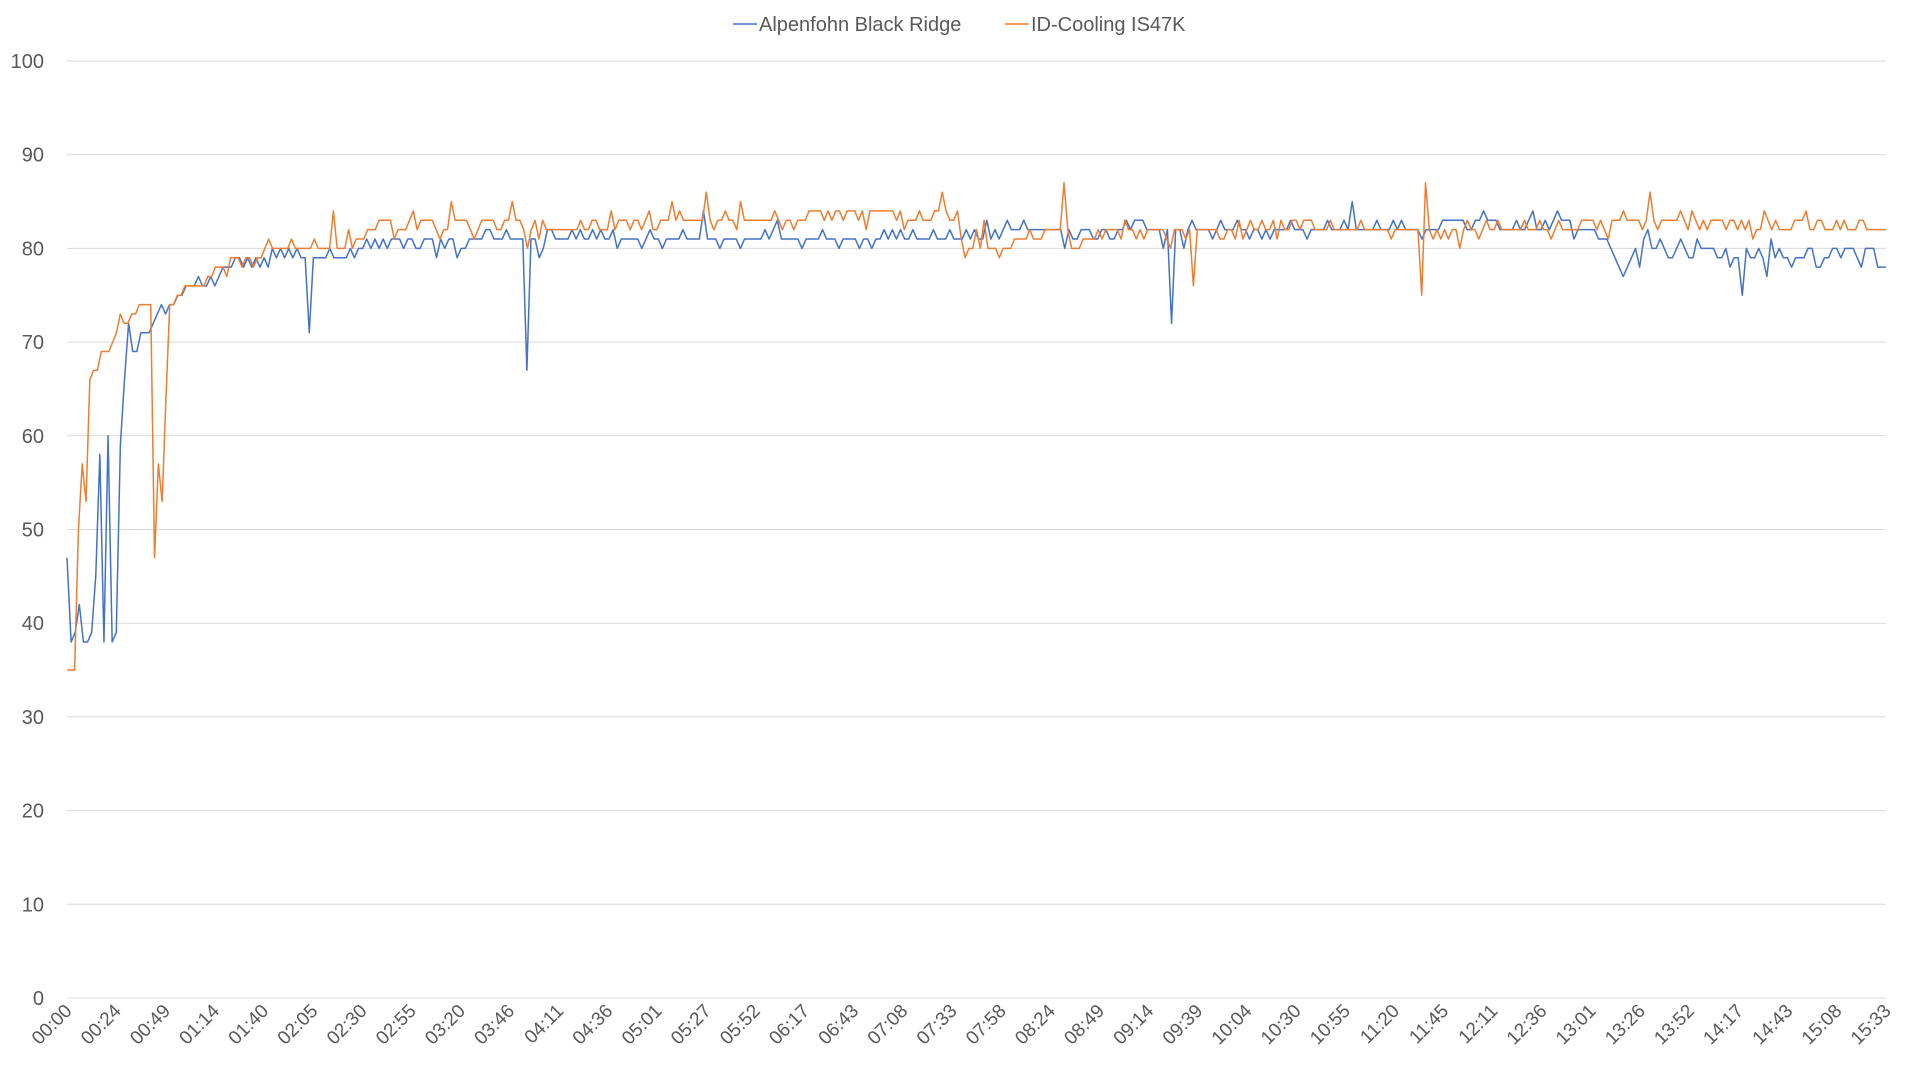  I want to click on chart-legend: Alpenfohn Black Ridge ID-Cooling IS47K, so click(959, 25).